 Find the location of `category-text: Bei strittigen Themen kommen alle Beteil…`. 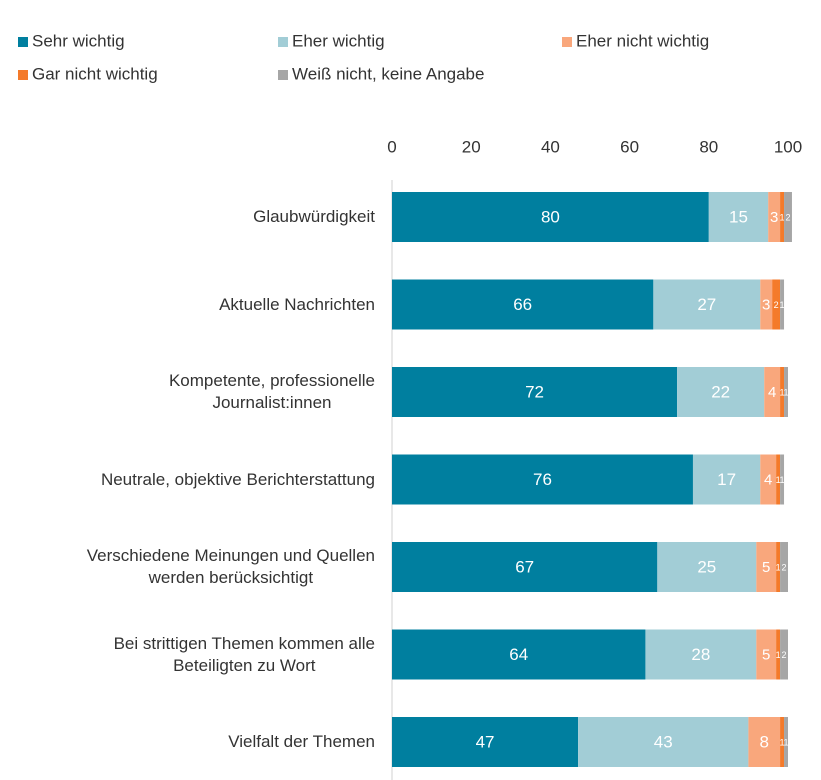

category-text: Bei strittigen Themen kommen alle Beteil… is located at coordinates (244, 654).